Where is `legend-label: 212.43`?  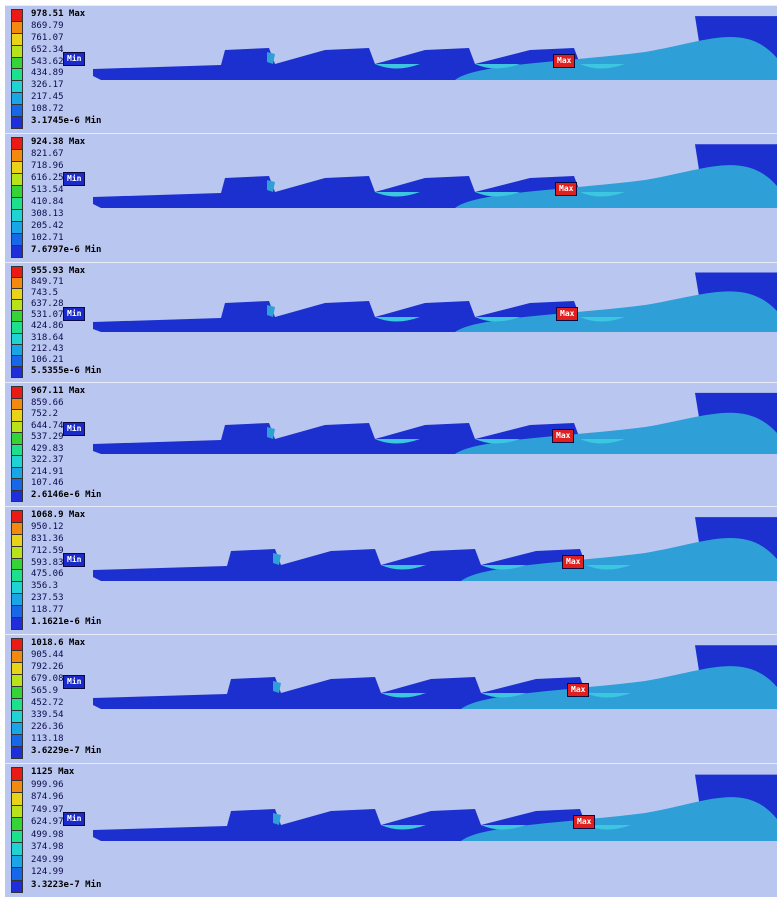
legend-label: 212.43 is located at coordinates (47, 348).